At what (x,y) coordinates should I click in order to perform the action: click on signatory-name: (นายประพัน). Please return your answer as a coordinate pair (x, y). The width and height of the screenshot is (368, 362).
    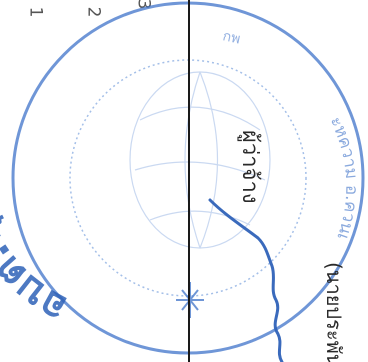
    Looking at the image, I should click on (334, 312).